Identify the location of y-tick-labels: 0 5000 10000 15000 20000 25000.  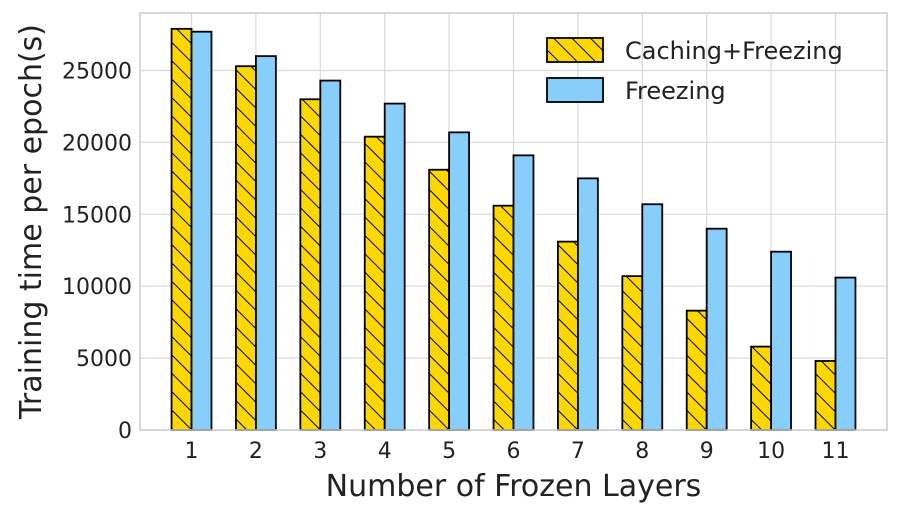
(97, 252).